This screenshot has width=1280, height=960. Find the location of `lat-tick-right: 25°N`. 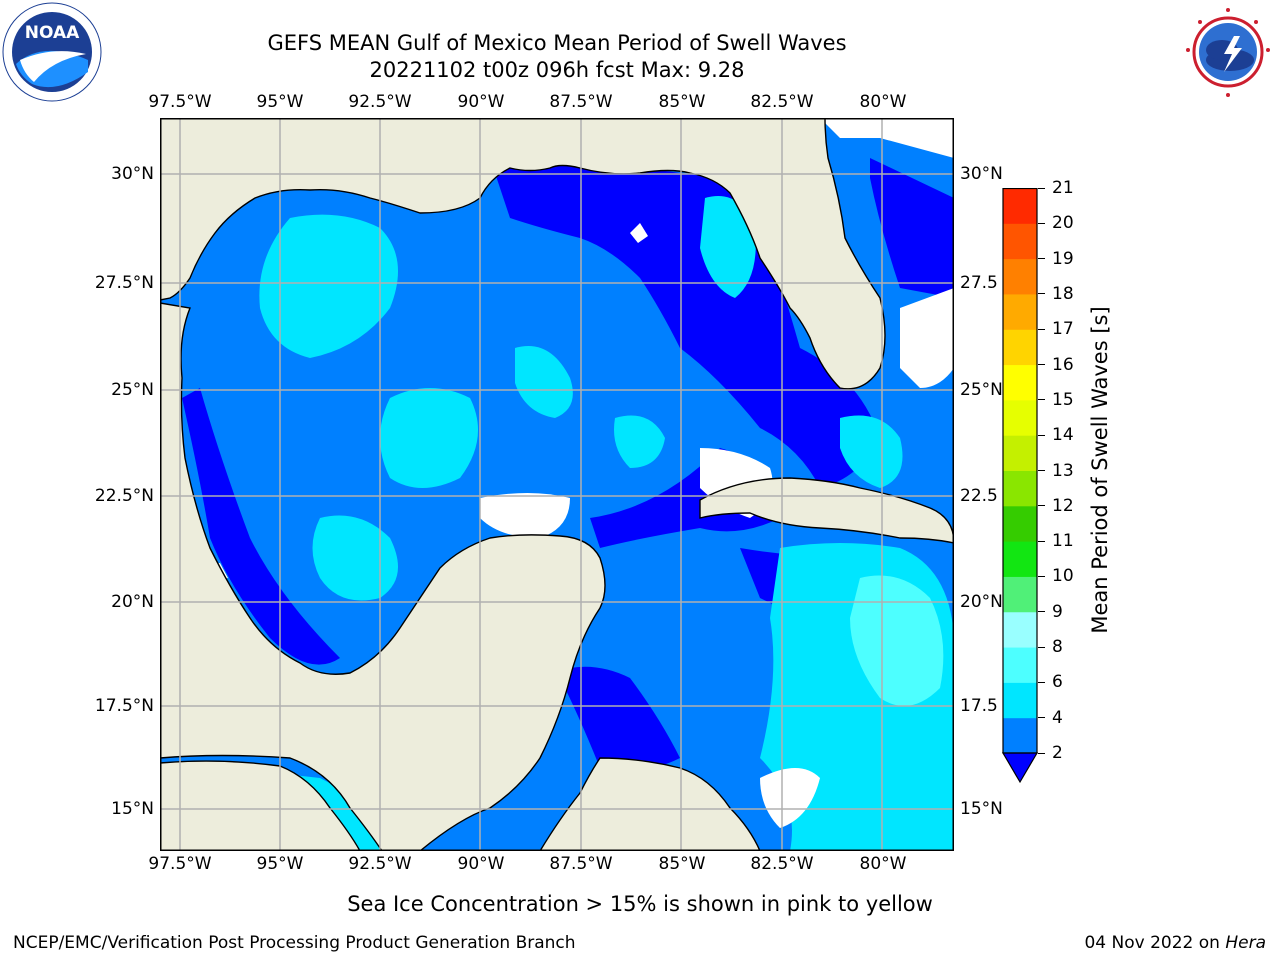

lat-tick-right: 25°N is located at coordinates (981, 390).